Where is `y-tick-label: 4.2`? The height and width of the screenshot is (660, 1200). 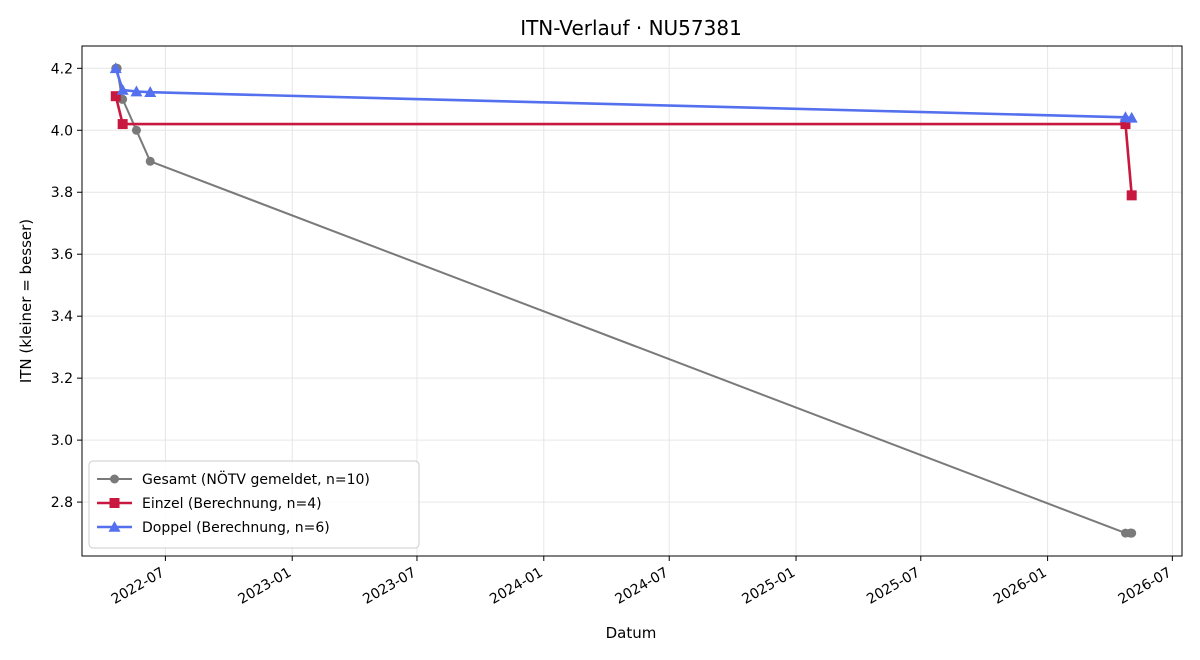
y-tick-label: 4.2 is located at coordinates (62, 69).